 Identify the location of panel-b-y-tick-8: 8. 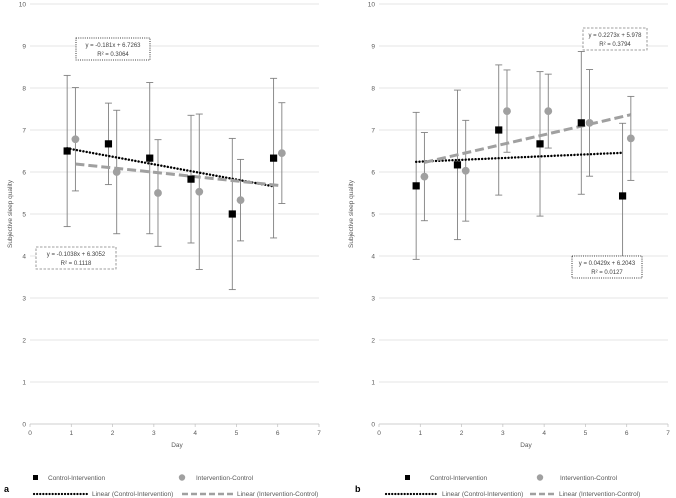
(373, 88).